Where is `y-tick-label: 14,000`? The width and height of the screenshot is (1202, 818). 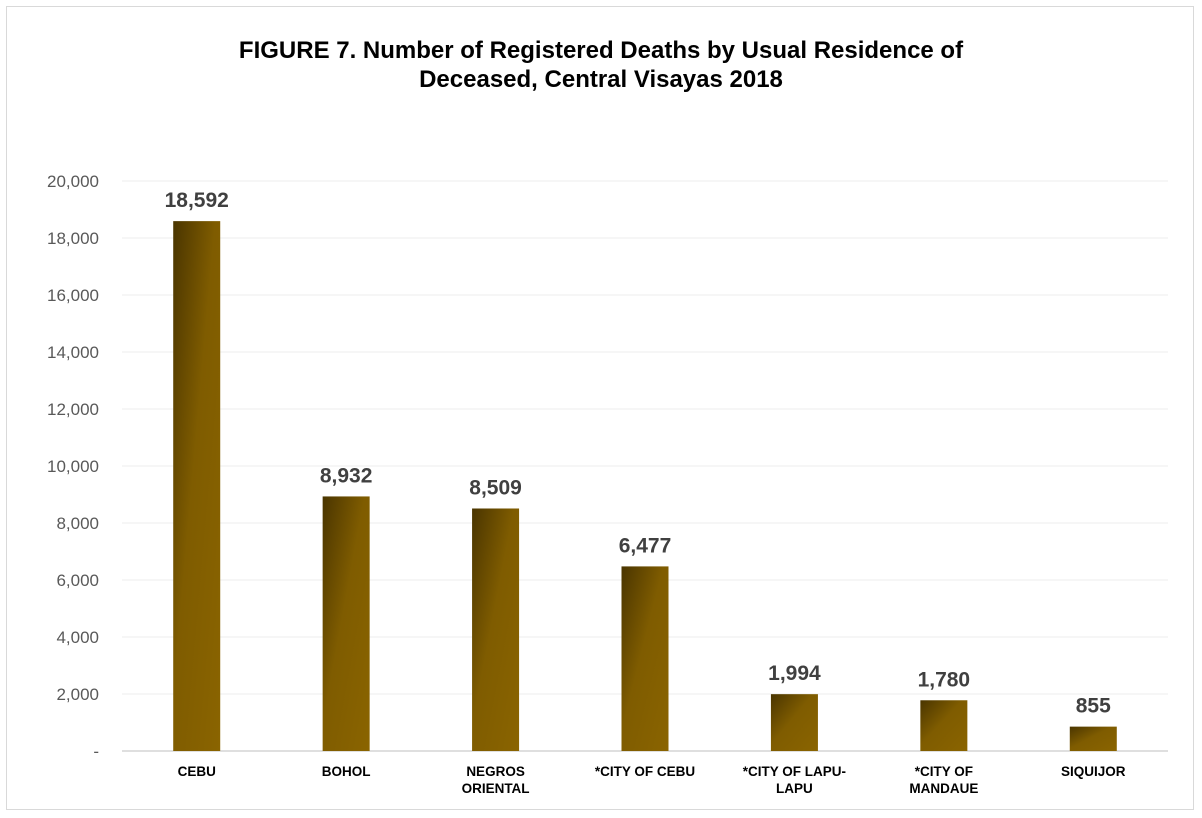 y-tick-label: 14,000 is located at coordinates (73, 352).